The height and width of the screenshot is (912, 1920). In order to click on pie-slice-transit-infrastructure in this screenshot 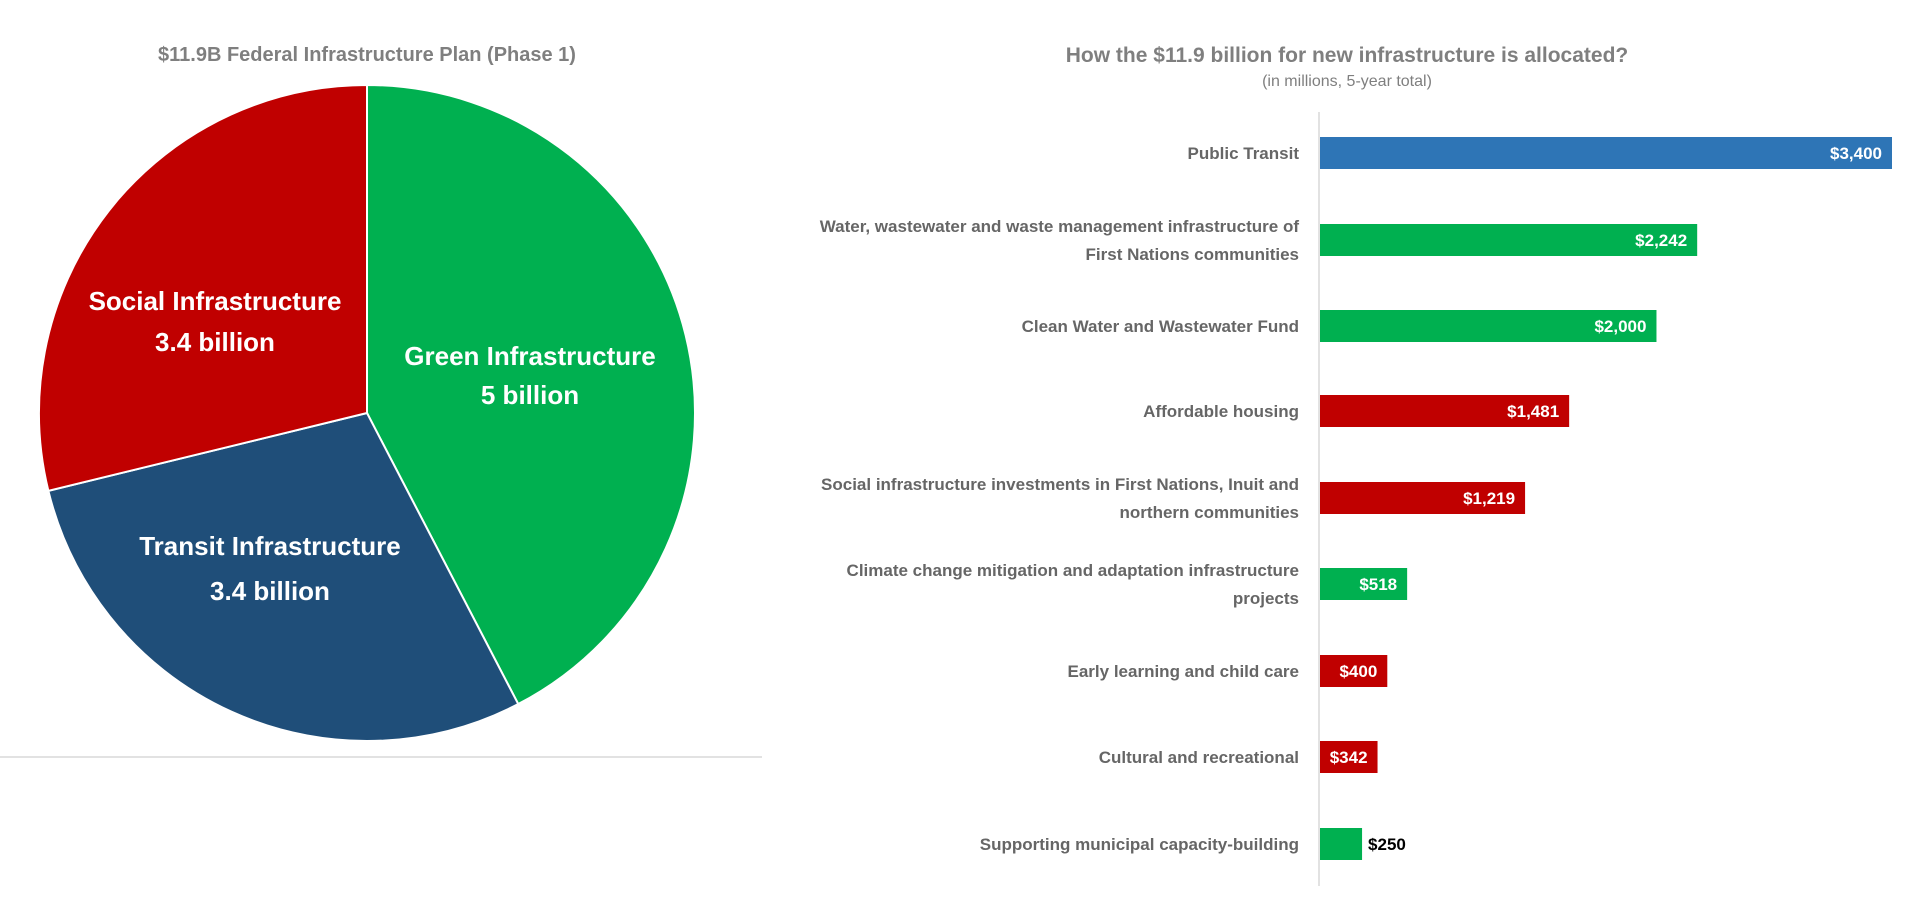, I will do `click(283, 576)`.